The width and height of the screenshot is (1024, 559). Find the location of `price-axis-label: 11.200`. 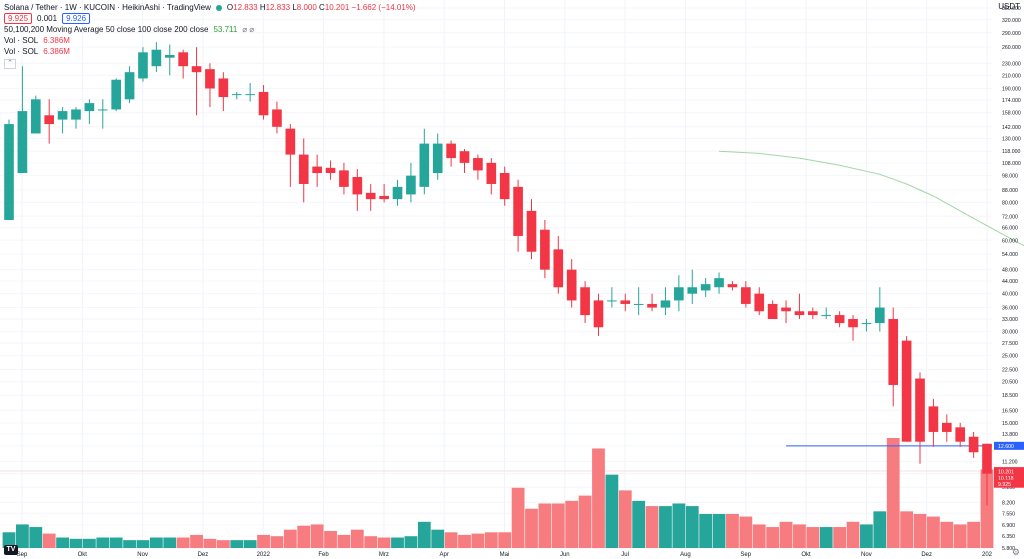

price-axis-label: 11.200 is located at coordinates (1010, 462).